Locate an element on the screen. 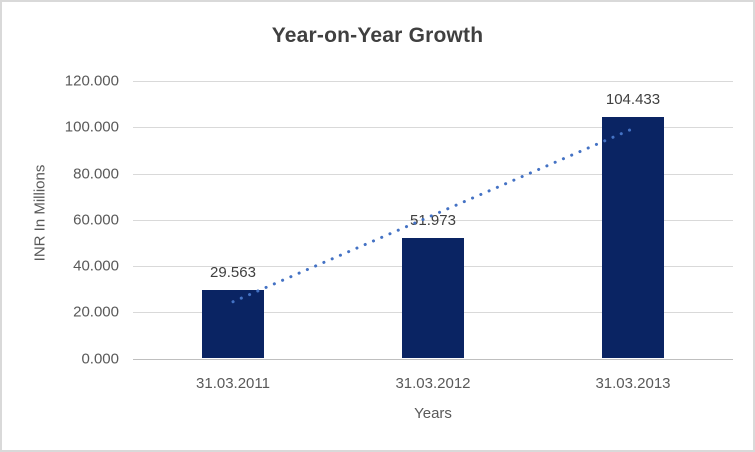 This screenshot has height=452, width=755. data-label: 104.433 is located at coordinates (633, 99).